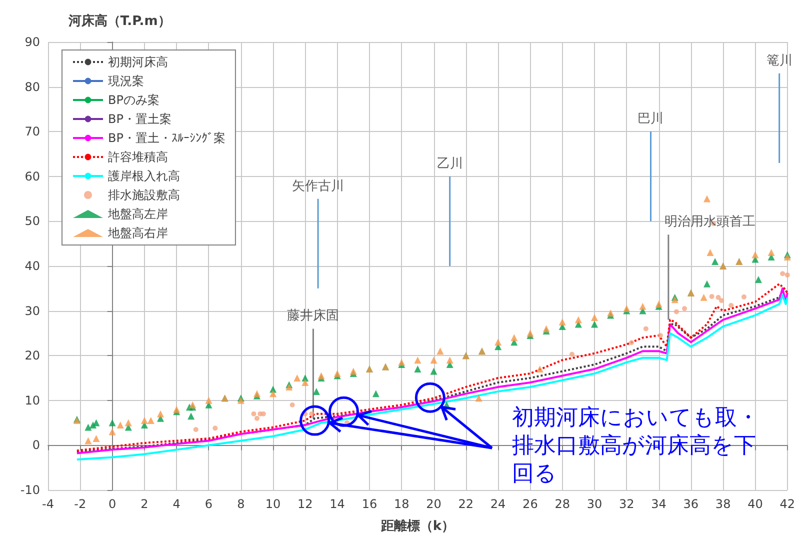 Image resolution: width=798 pixels, height=539 pixels. What do you see at coordinates (241, 504) in the screenshot?
I see `x-tick-label: 8` at bounding box center [241, 504].